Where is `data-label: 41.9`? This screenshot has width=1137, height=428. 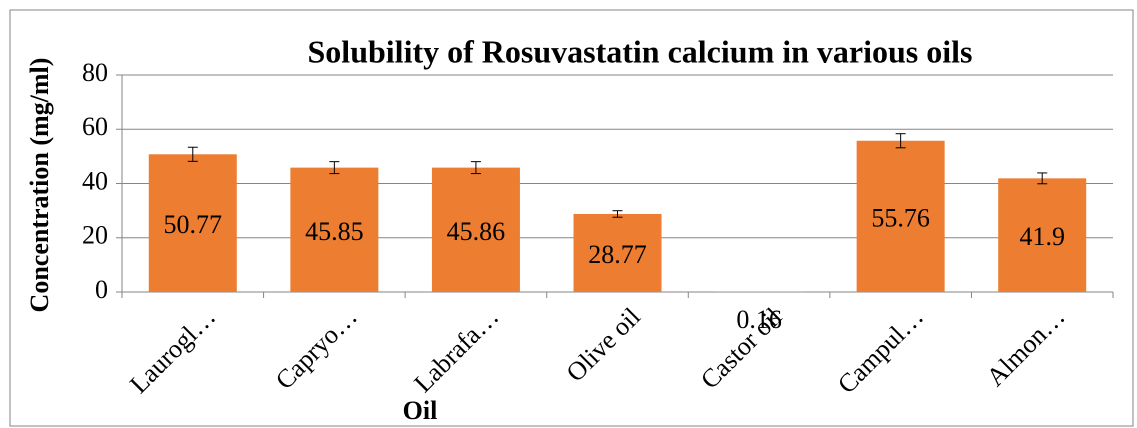 data-label: 41.9 is located at coordinates (1042, 236).